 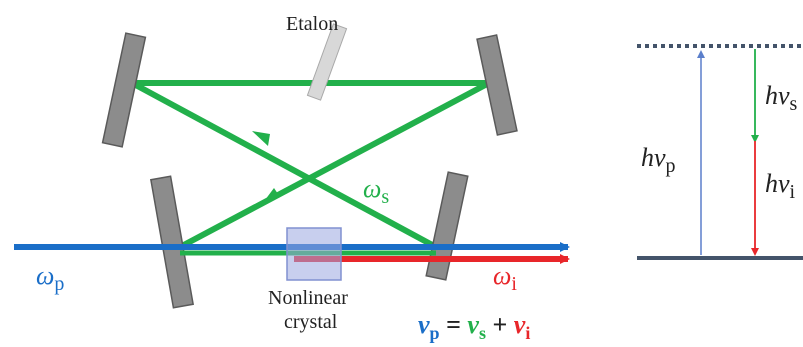 What do you see at coordinates (172, 242) in the screenshot?
I see `mirror-bottom-left` at bounding box center [172, 242].